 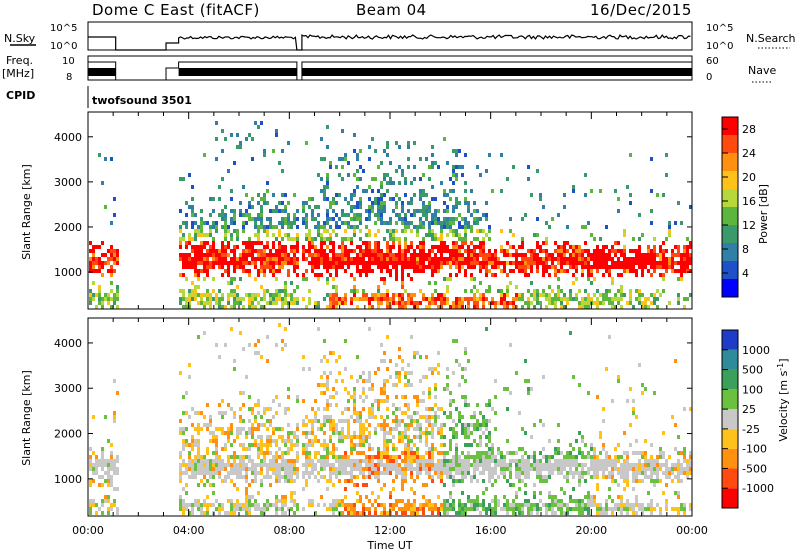 I want to click on x-tick-label: 04:00, so click(x=189, y=530).